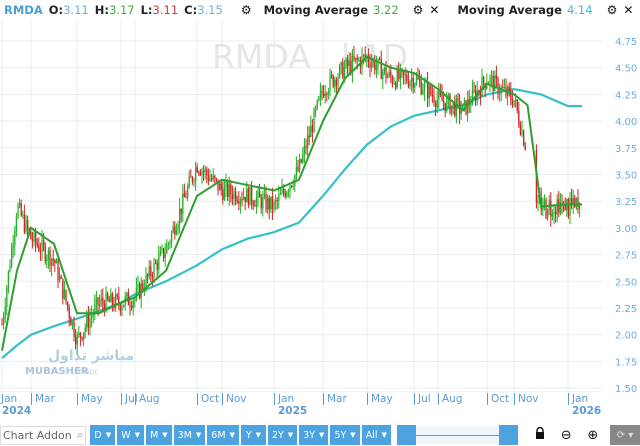 Image resolution: width=640 pixels, height=446 pixels. I want to click on svg-text: TRADE, so click(87, 372).